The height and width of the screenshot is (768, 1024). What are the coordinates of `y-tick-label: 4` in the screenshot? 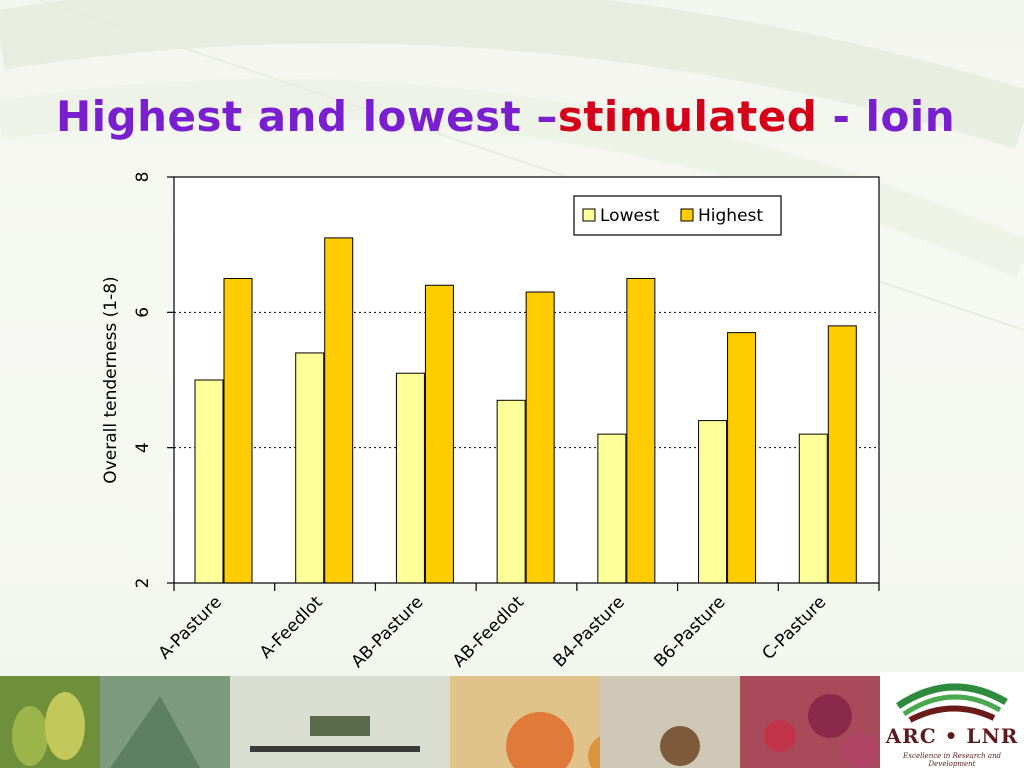 It's located at (143, 447).